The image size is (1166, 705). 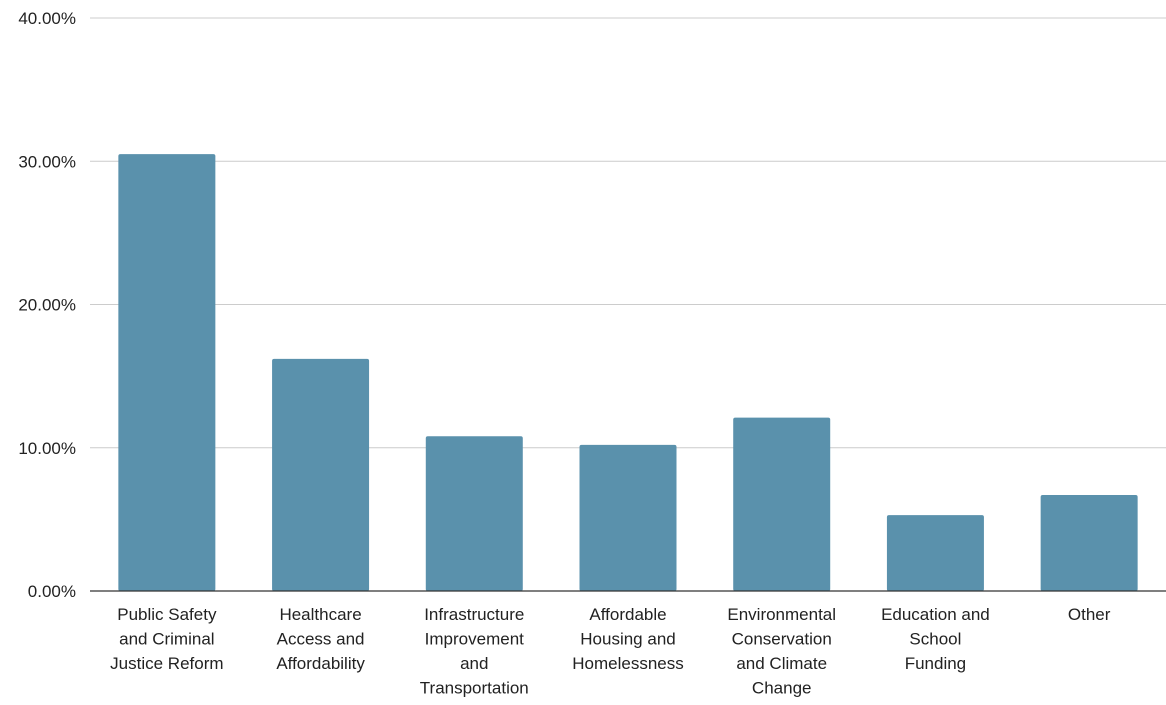 I want to click on y-axis-ticks: 0.00% 10.00% 20.00% 30.00% 40.00%, so click(x=47, y=305).